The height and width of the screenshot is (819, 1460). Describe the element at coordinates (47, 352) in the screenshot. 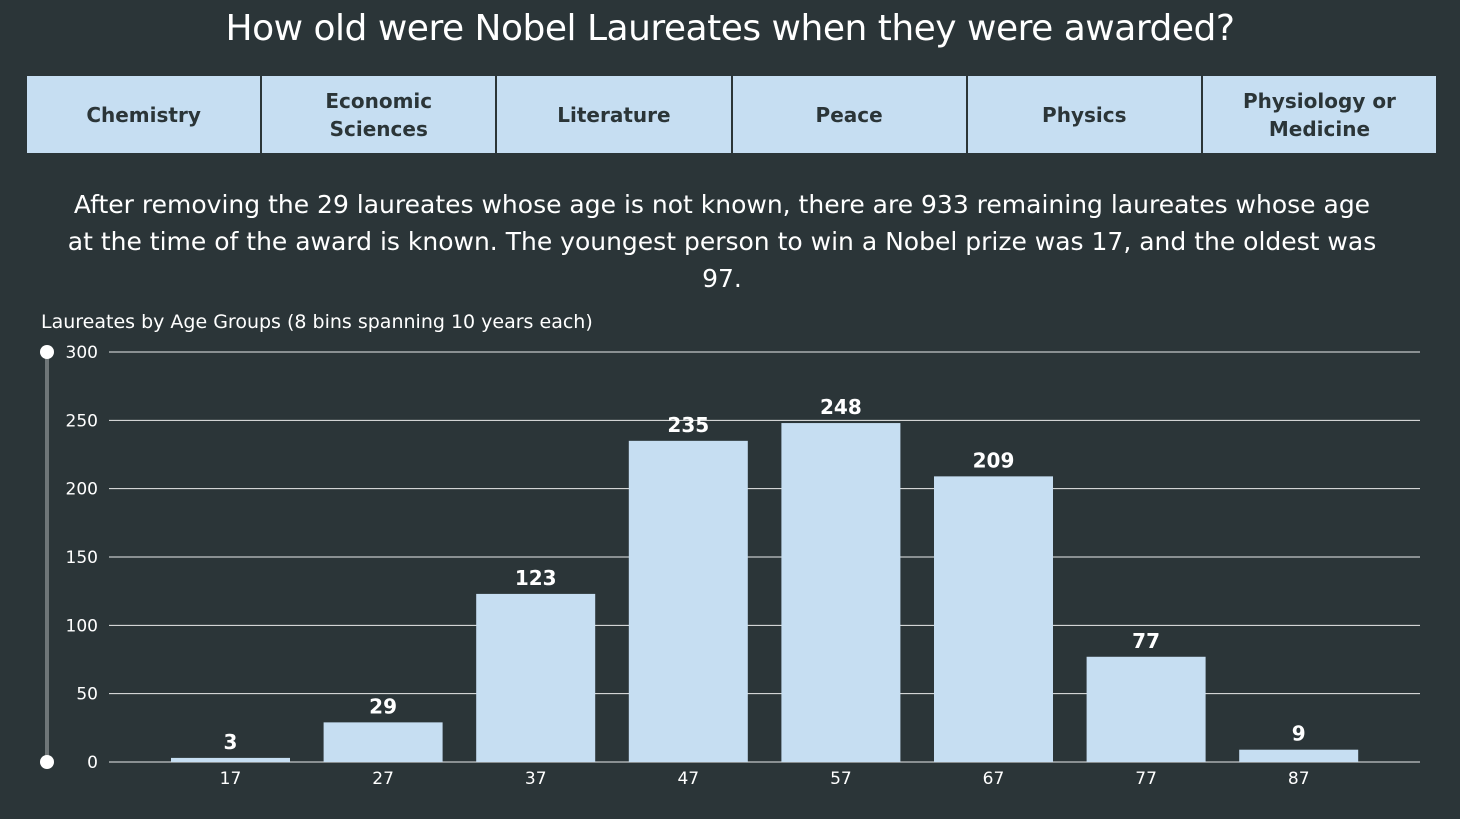

I see `y-range-slider-top-handle` at that location.